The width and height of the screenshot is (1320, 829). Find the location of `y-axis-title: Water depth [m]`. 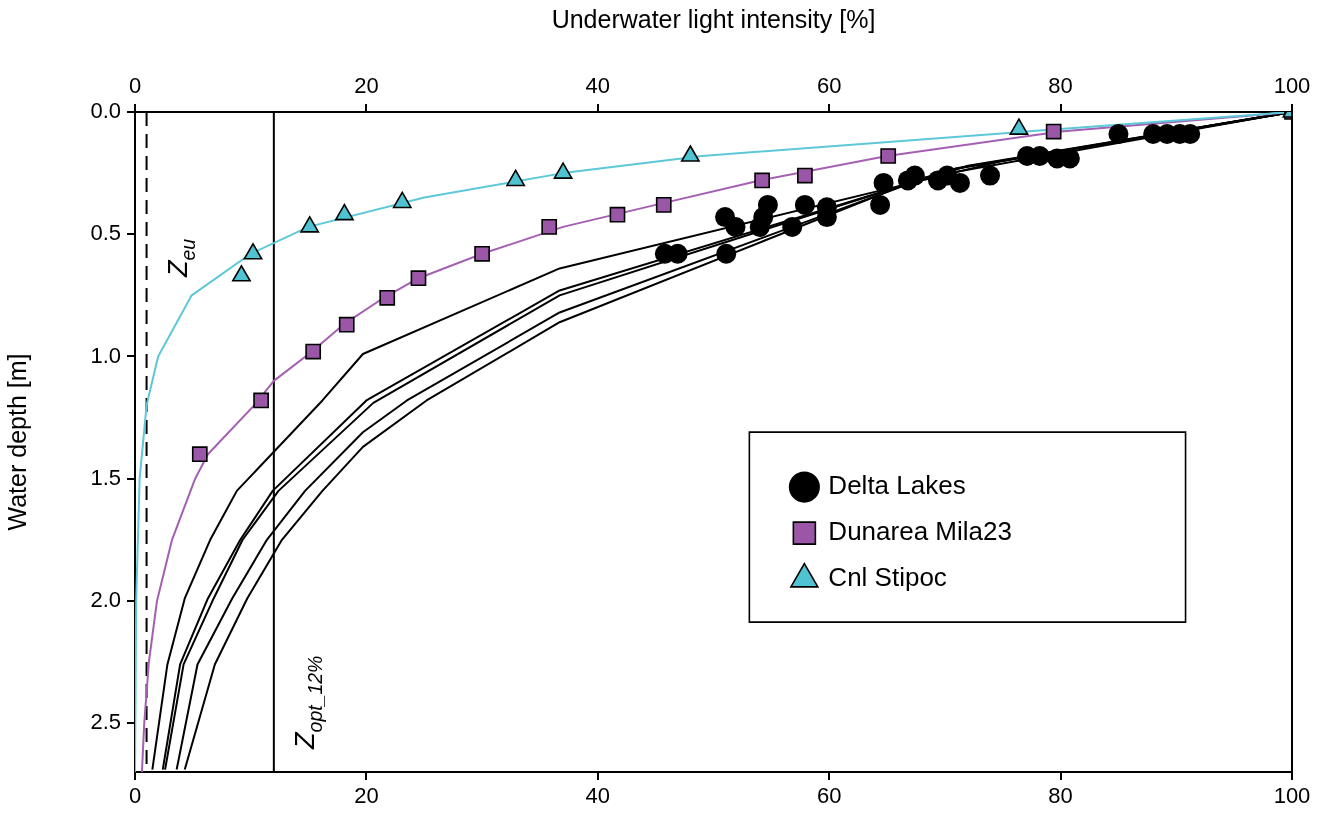

y-axis-title: Water depth [m] is located at coordinates (16, 442).